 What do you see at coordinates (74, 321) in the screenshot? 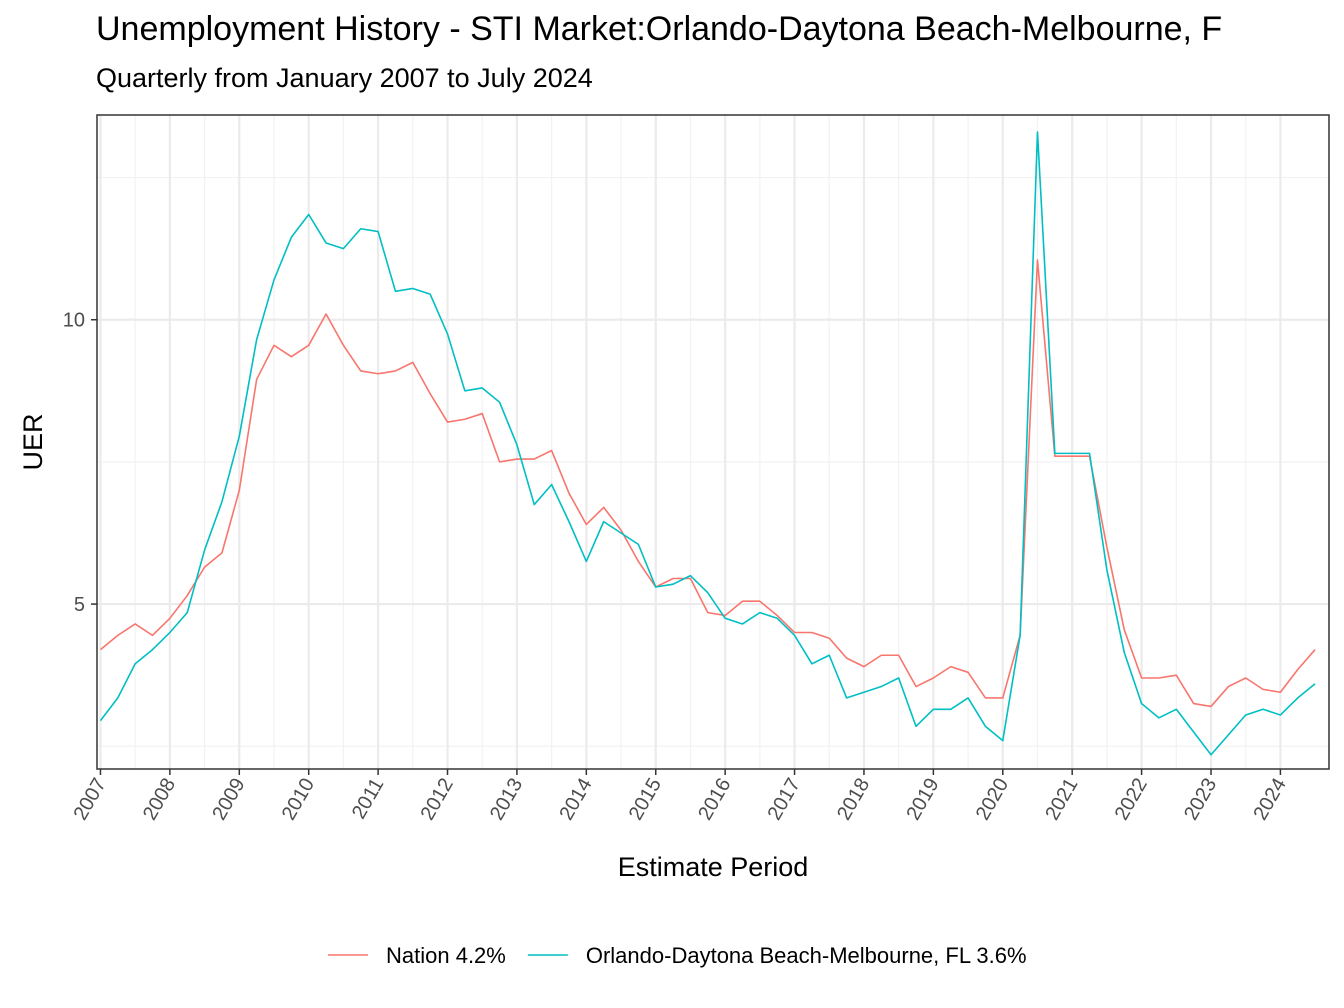
I see `y-tick-label: 10` at bounding box center [74, 321].